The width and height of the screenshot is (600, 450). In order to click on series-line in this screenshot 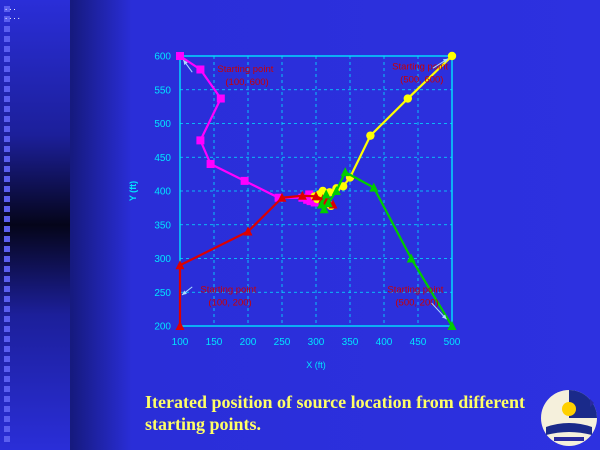, I will do `click(256, 260)`.